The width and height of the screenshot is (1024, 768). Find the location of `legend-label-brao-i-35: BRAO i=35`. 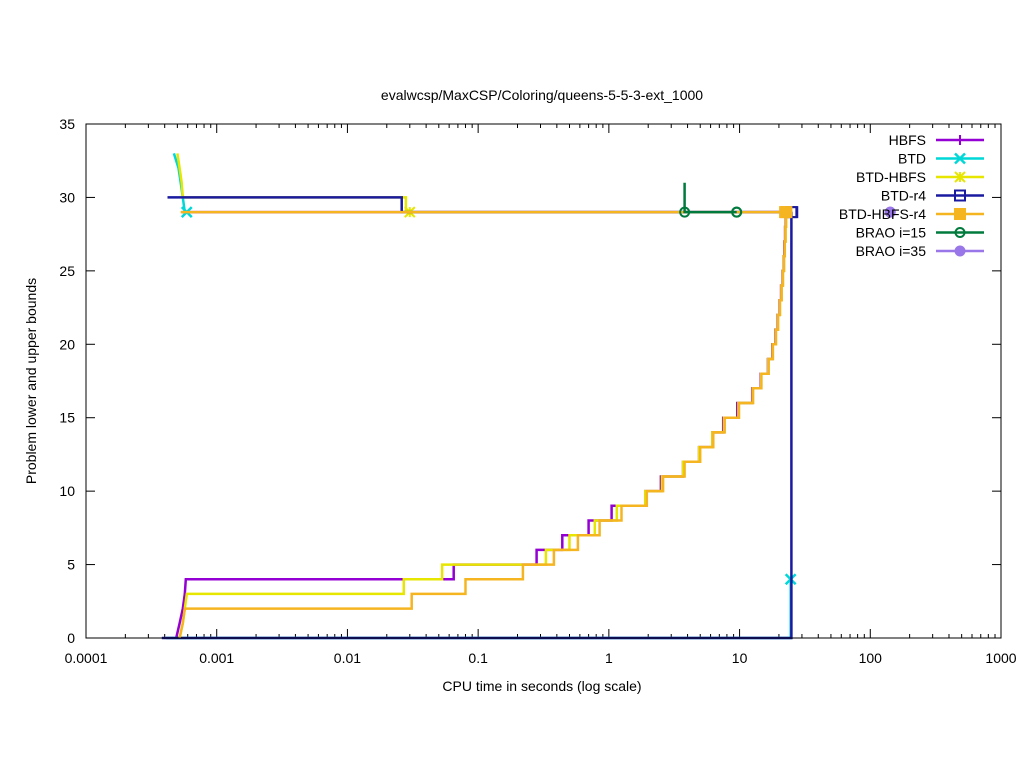

legend-label-brao-i-35: BRAO i=35 is located at coordinates (891, 251).